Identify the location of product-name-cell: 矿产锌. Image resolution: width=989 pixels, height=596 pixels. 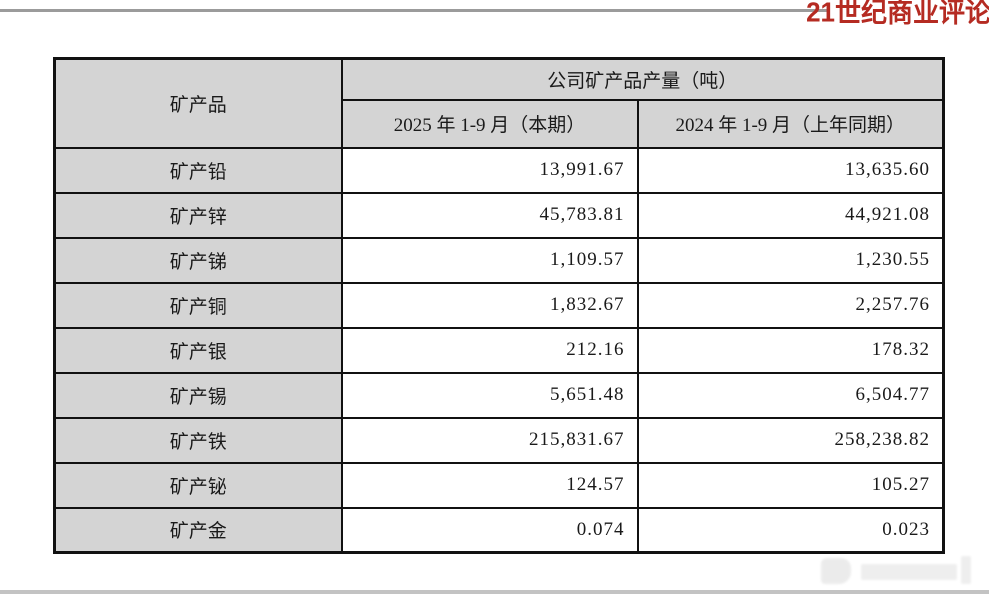
(198, 215).